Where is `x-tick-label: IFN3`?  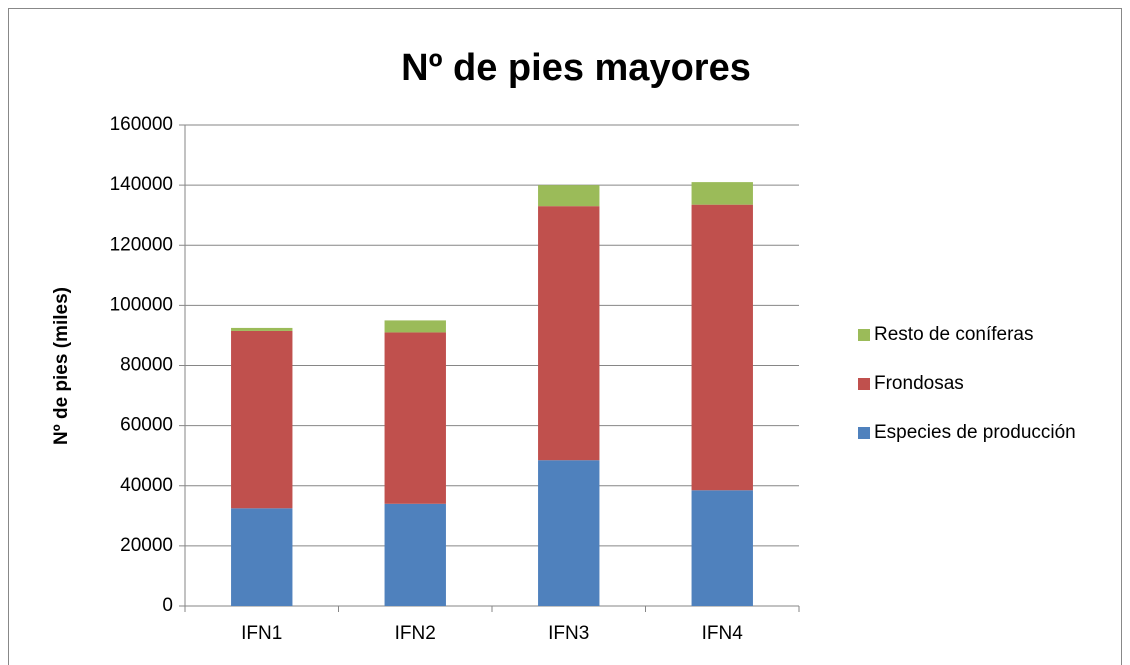
x-tick-label: IFN3 is located at coordinates (568, 633).